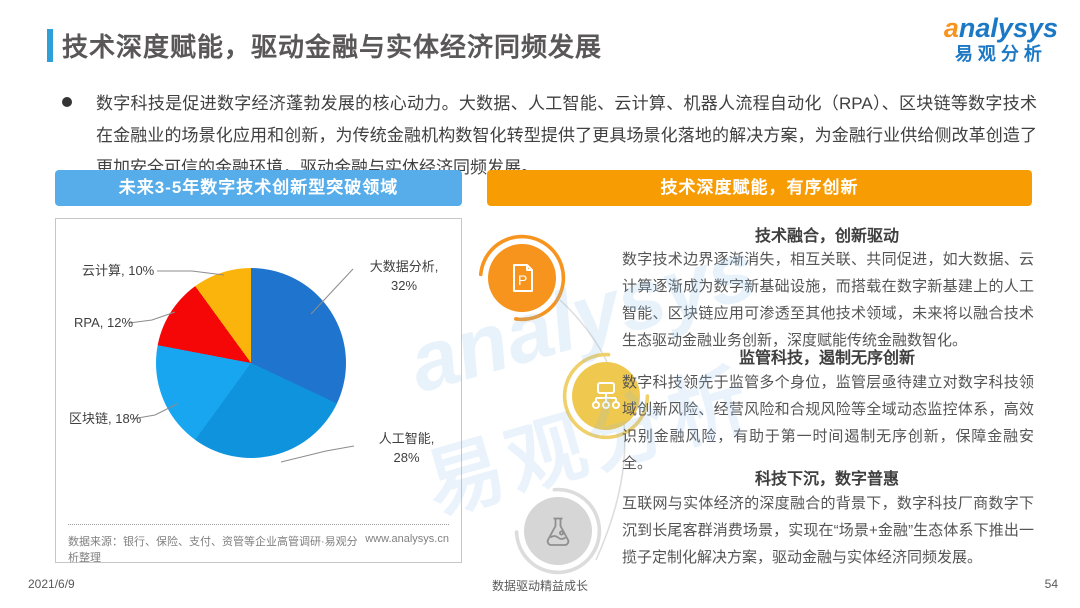  What do you see at coordinates (213, 550) in the screenshot?
I see `data-source-text: 数据来源：银行、保险、支付、资管等企业高管调研·易观分析整理` at bounding box center [213, 550].